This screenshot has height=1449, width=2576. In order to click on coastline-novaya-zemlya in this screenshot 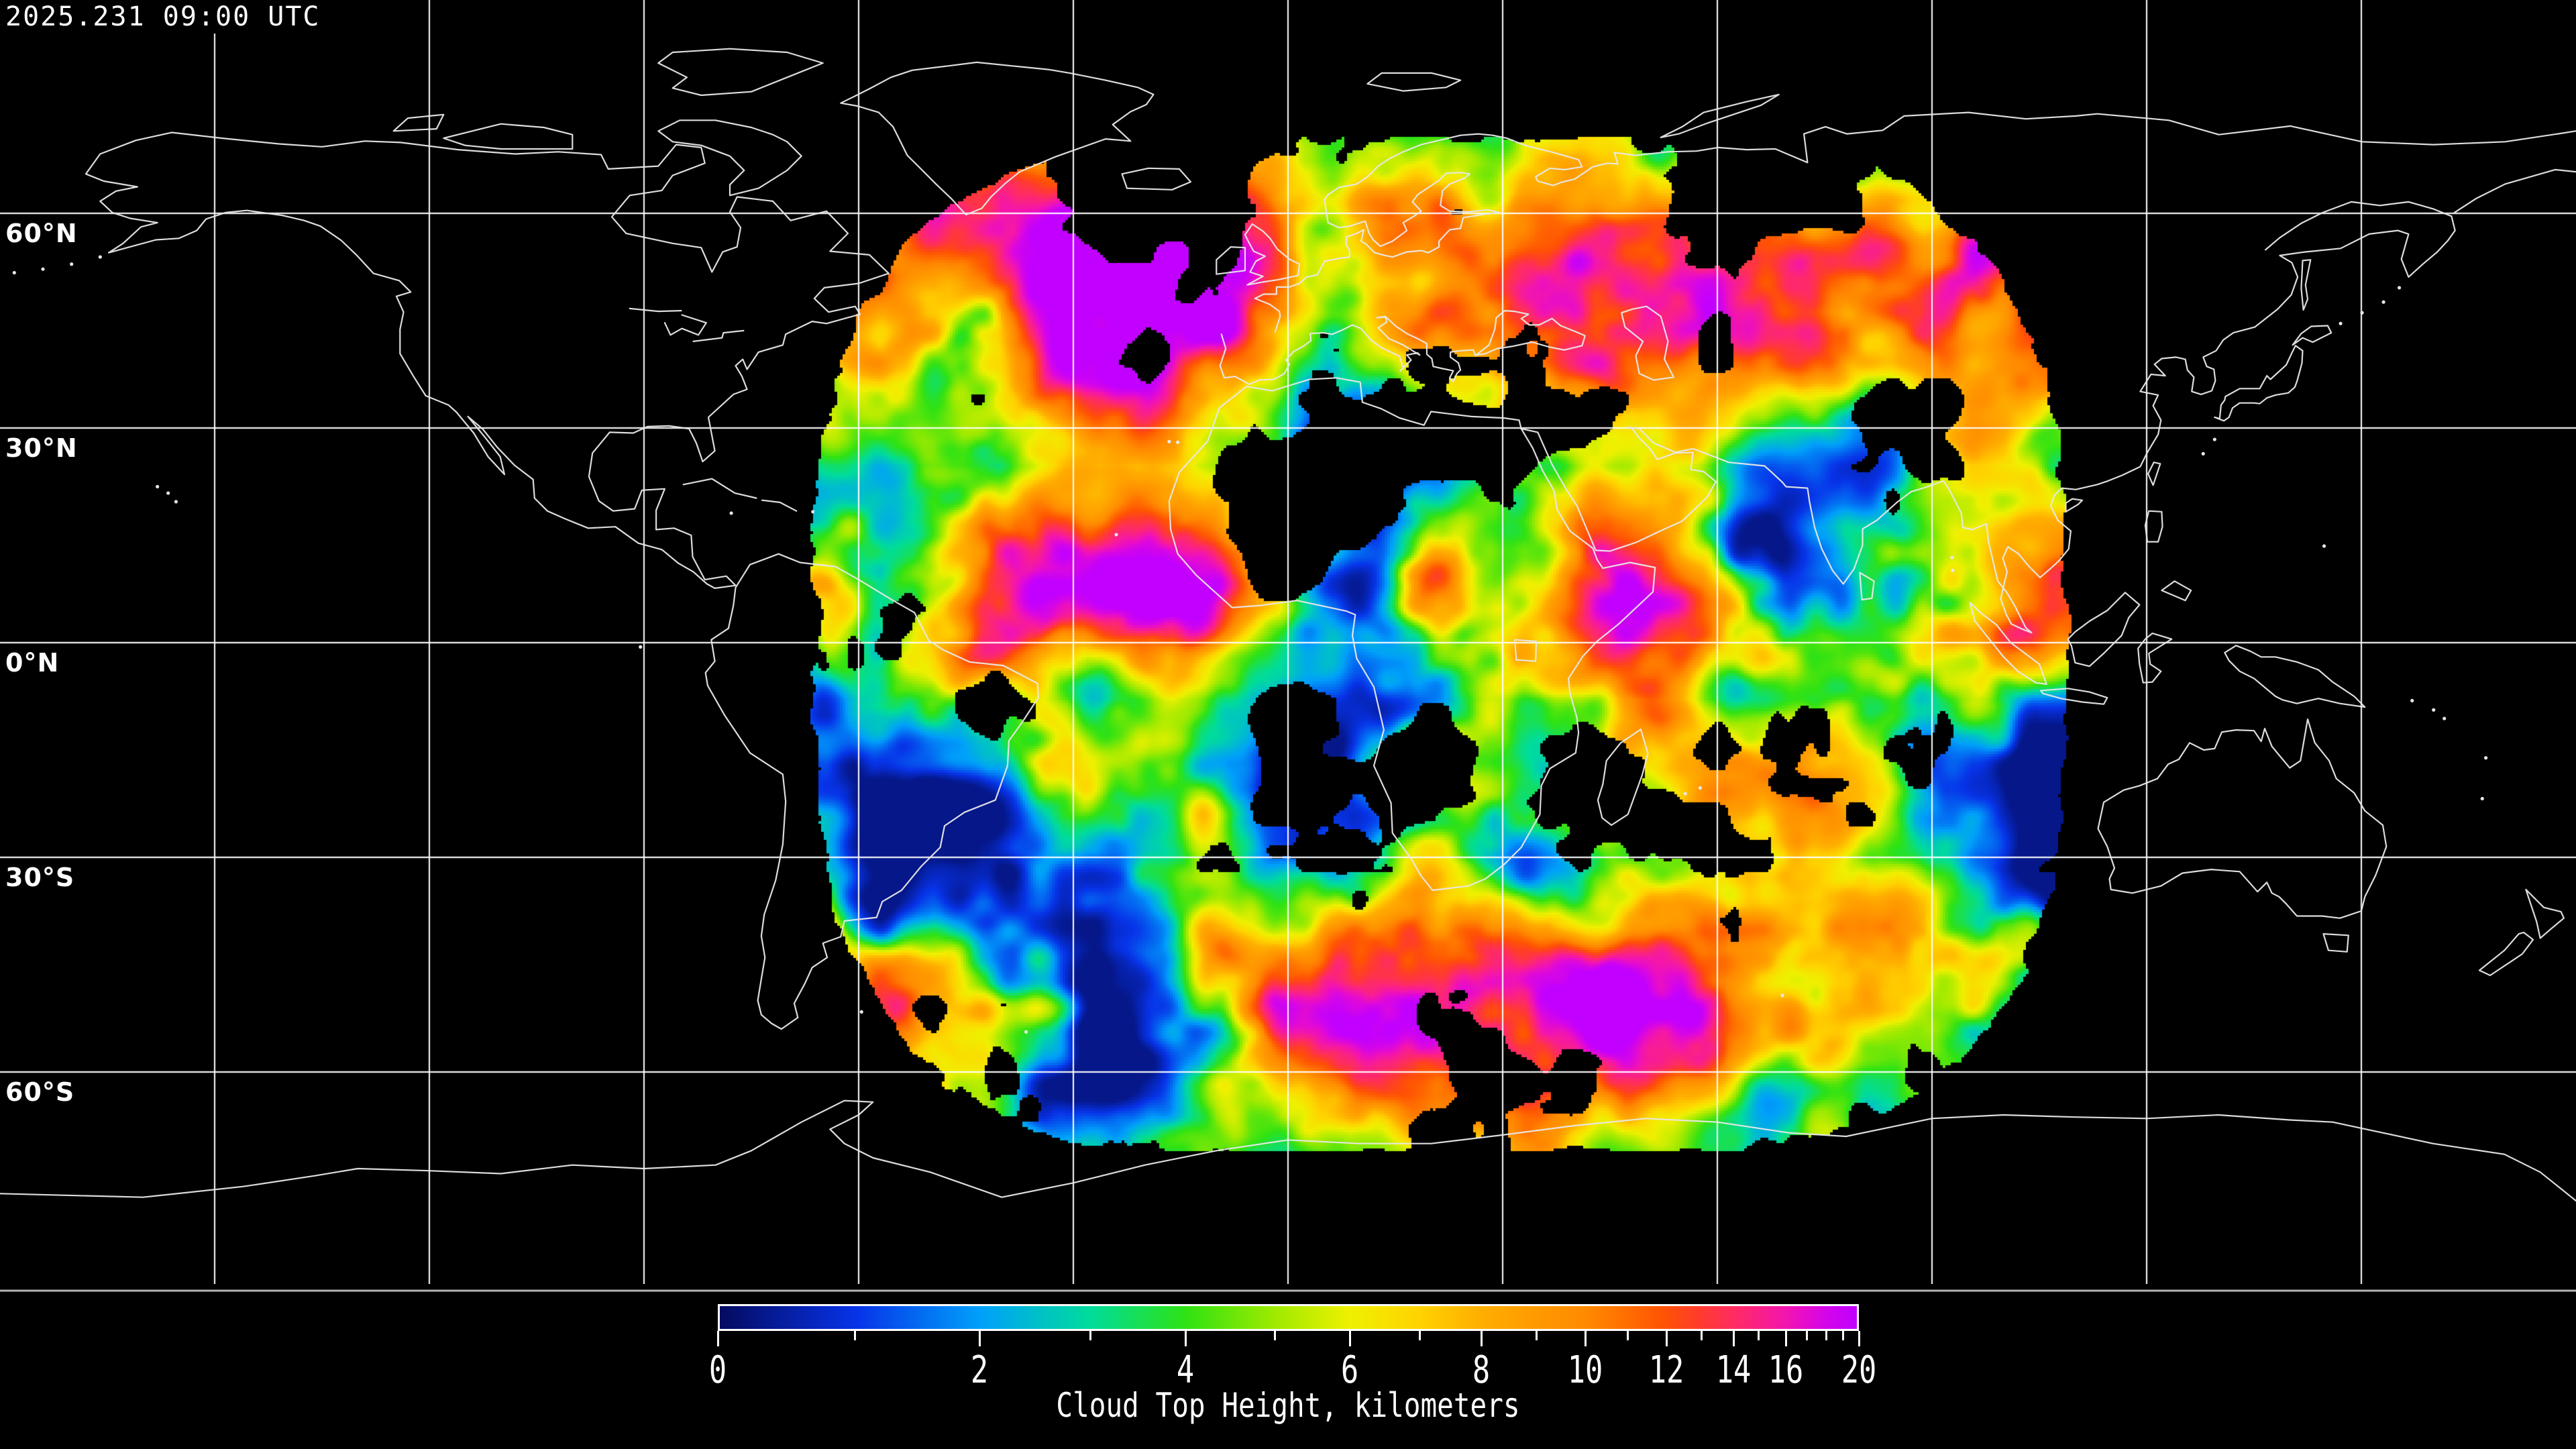, I will do `click(1720, 115)`.